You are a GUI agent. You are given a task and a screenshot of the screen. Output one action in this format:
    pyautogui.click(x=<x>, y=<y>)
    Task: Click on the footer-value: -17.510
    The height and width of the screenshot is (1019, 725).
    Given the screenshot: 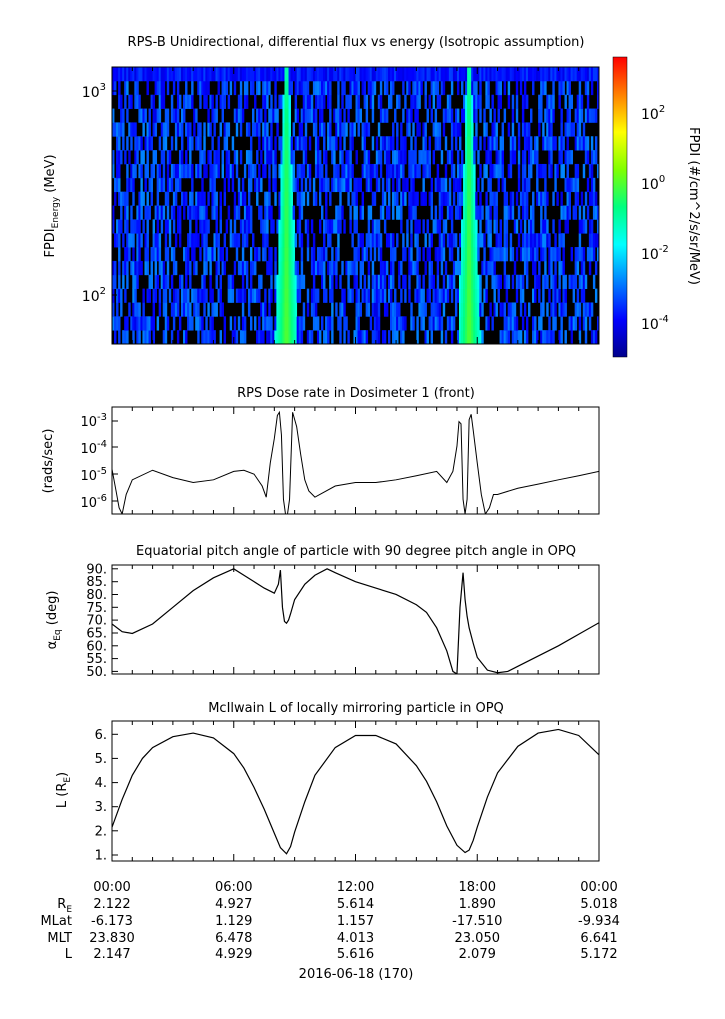 What is the action you would take?
    pyautogui.click(x=477, y=921)
    